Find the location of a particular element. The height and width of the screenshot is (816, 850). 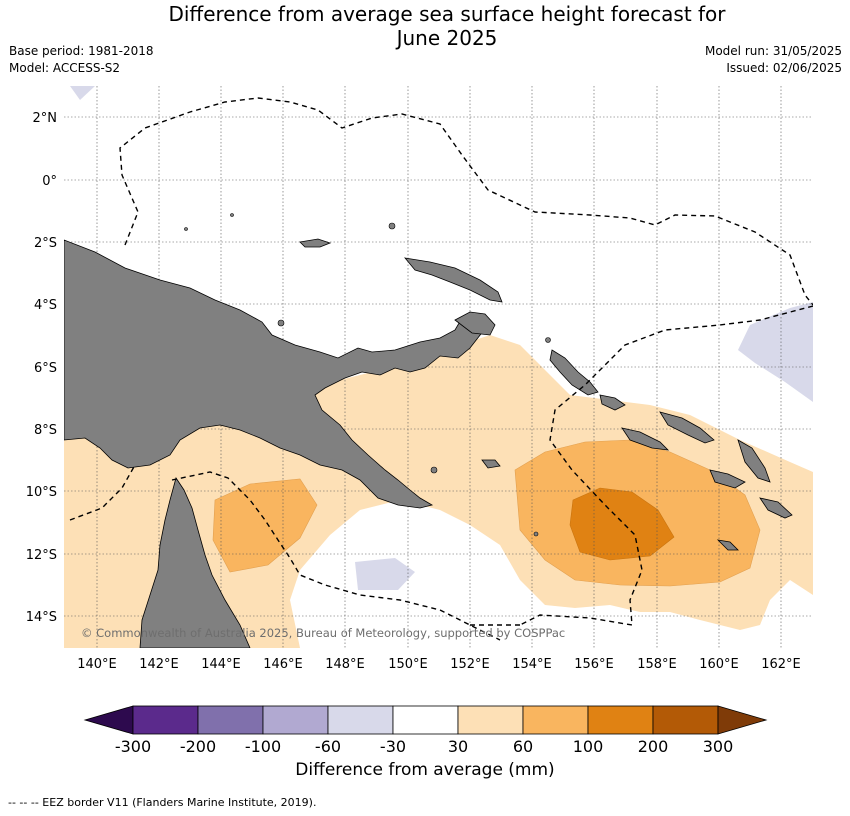

lat-label: 2°N is located at coordinates (45, 118).